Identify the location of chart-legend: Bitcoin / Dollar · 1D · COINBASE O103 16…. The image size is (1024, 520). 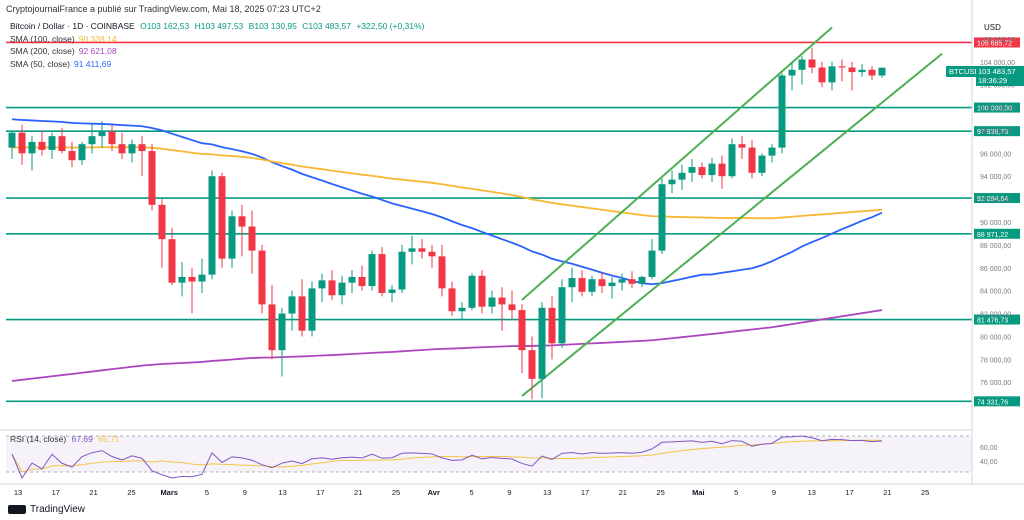
(218, 45).